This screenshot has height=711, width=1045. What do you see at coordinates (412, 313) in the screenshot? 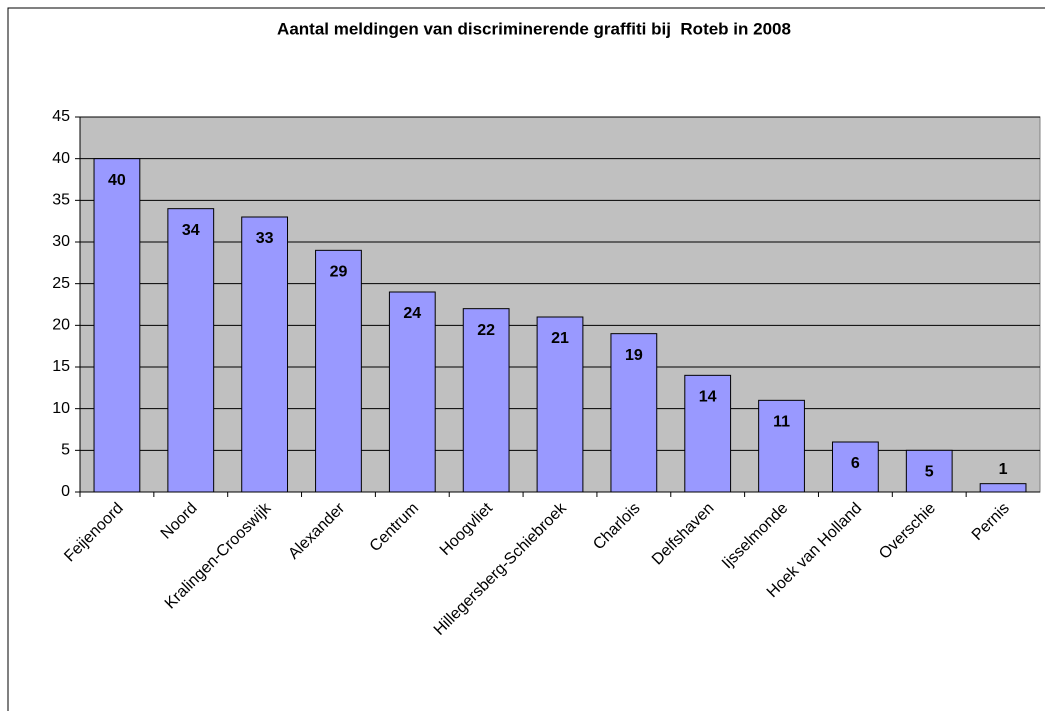
I see `data-label: 24` at bounding box center [412, 313].